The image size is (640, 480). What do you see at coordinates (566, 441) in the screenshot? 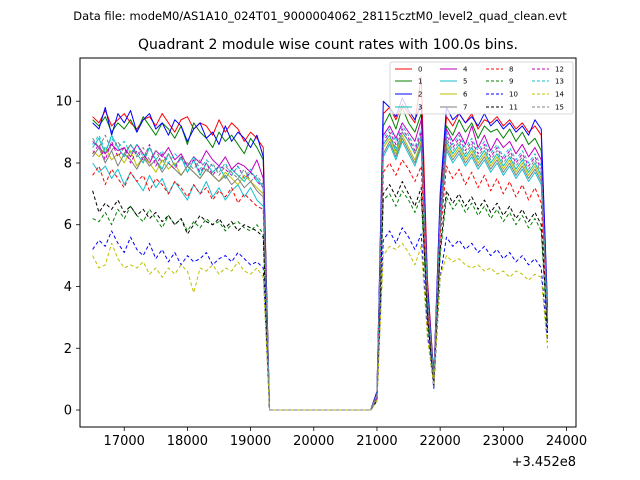
I see `x-tick-label: 24000` at bounding box center [566, 441].